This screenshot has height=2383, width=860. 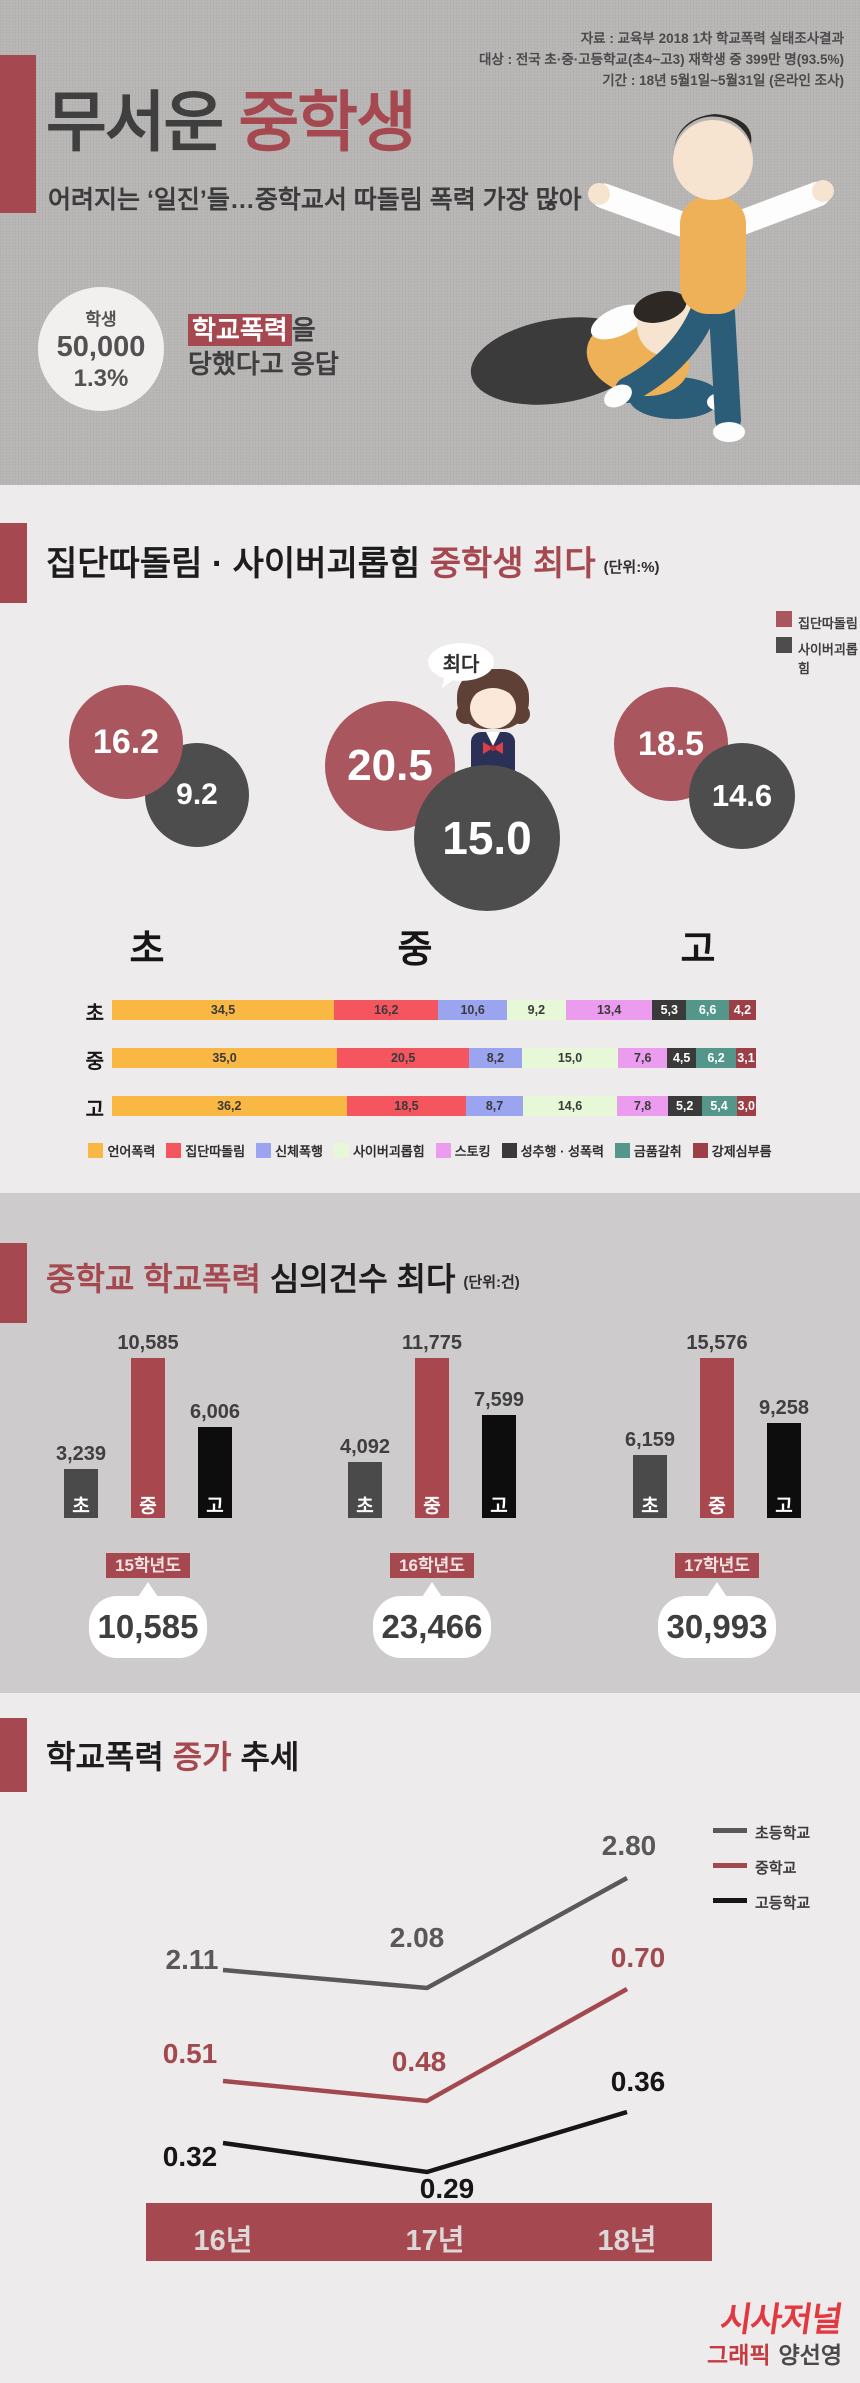 What do you see at coordinates (13, 1755) in the screenshot?
I see `trend-accent-block` at bounding box center [13, 1755].